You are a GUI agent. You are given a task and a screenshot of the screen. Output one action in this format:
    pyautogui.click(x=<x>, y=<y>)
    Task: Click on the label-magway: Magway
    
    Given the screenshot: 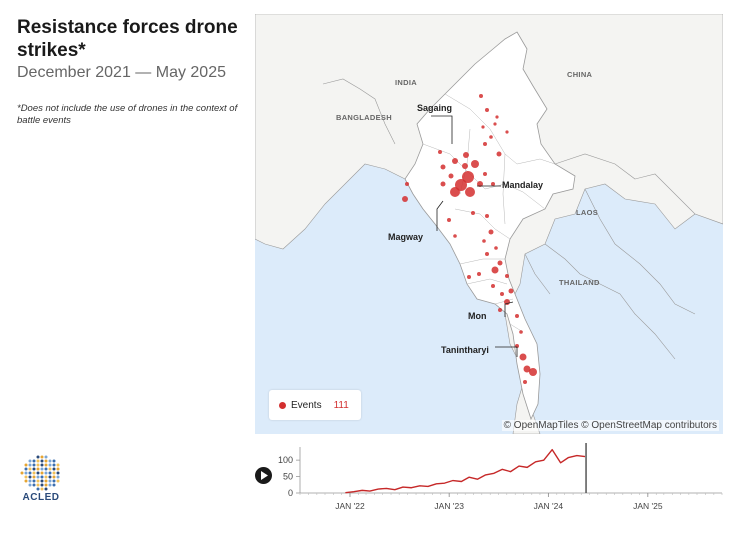 What is the action you would take?
    pyautogui.click(x=406, y=237)
    